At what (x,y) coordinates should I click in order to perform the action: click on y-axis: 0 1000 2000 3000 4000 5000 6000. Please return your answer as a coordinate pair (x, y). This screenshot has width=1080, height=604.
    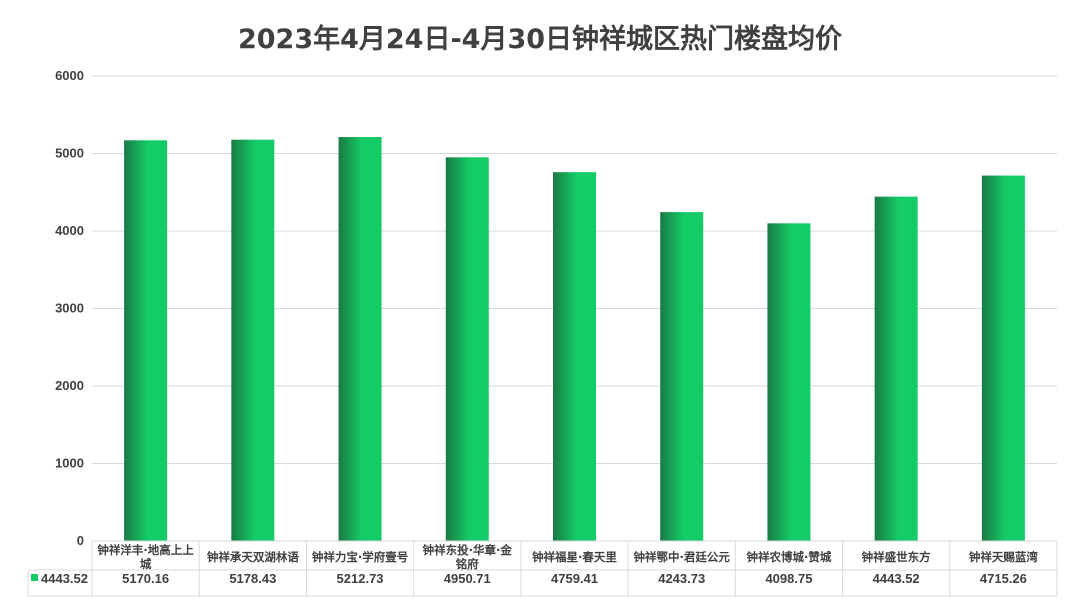
    Looking at the image, I should click on (69, 308).